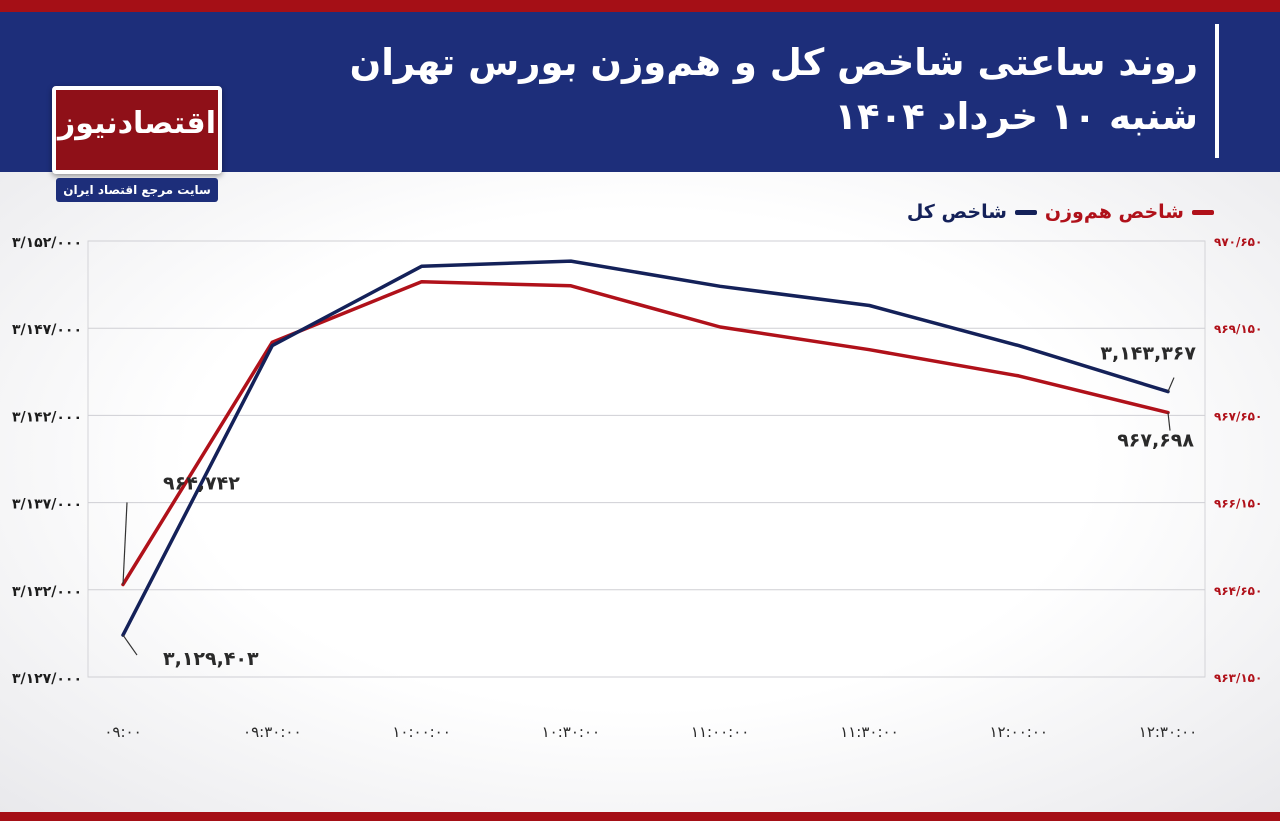  I want to click on data-label: ۹۶۴,۷۴۲, so click(201, 483).